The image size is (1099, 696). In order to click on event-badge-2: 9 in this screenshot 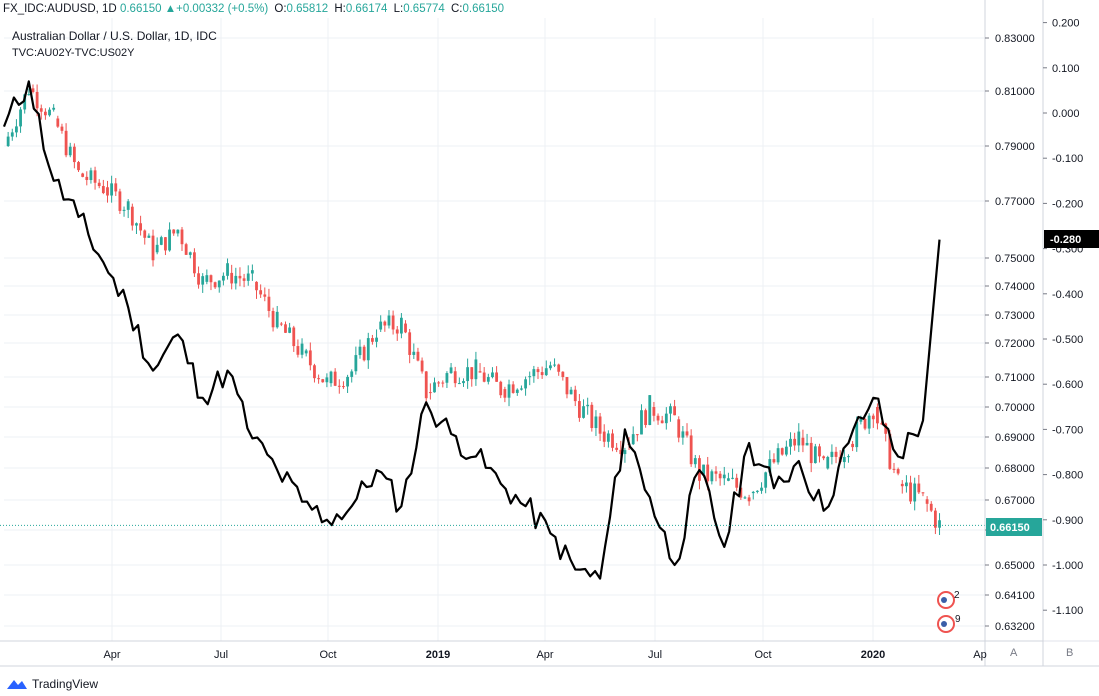, I will do `click(949, 623)`.